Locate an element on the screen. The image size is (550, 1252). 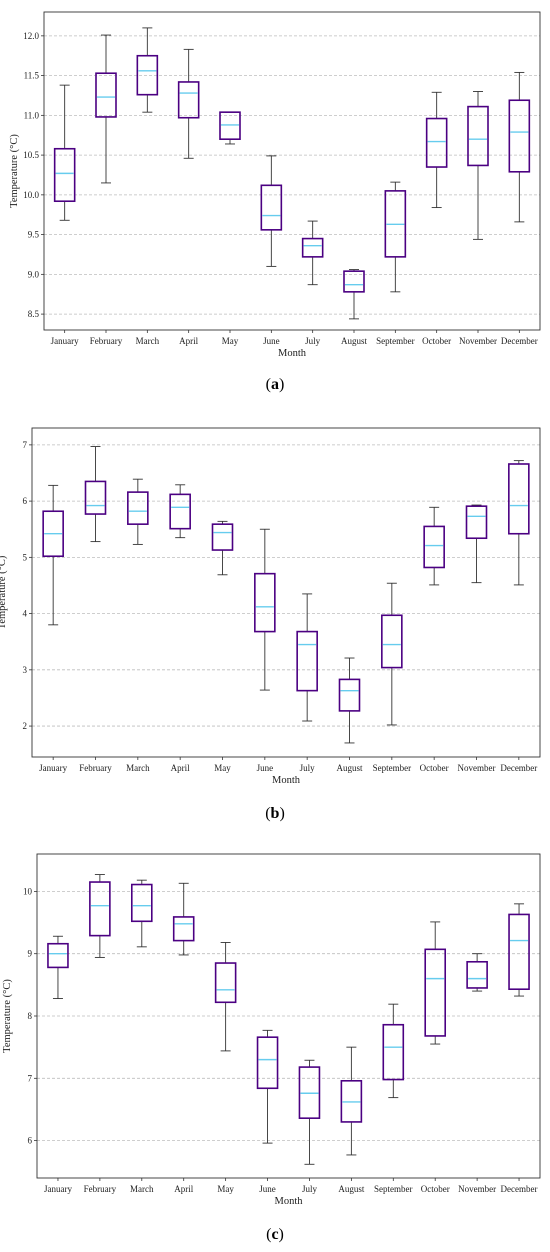
y-tick-label: 11.5 is located at coordinates (32, 76).